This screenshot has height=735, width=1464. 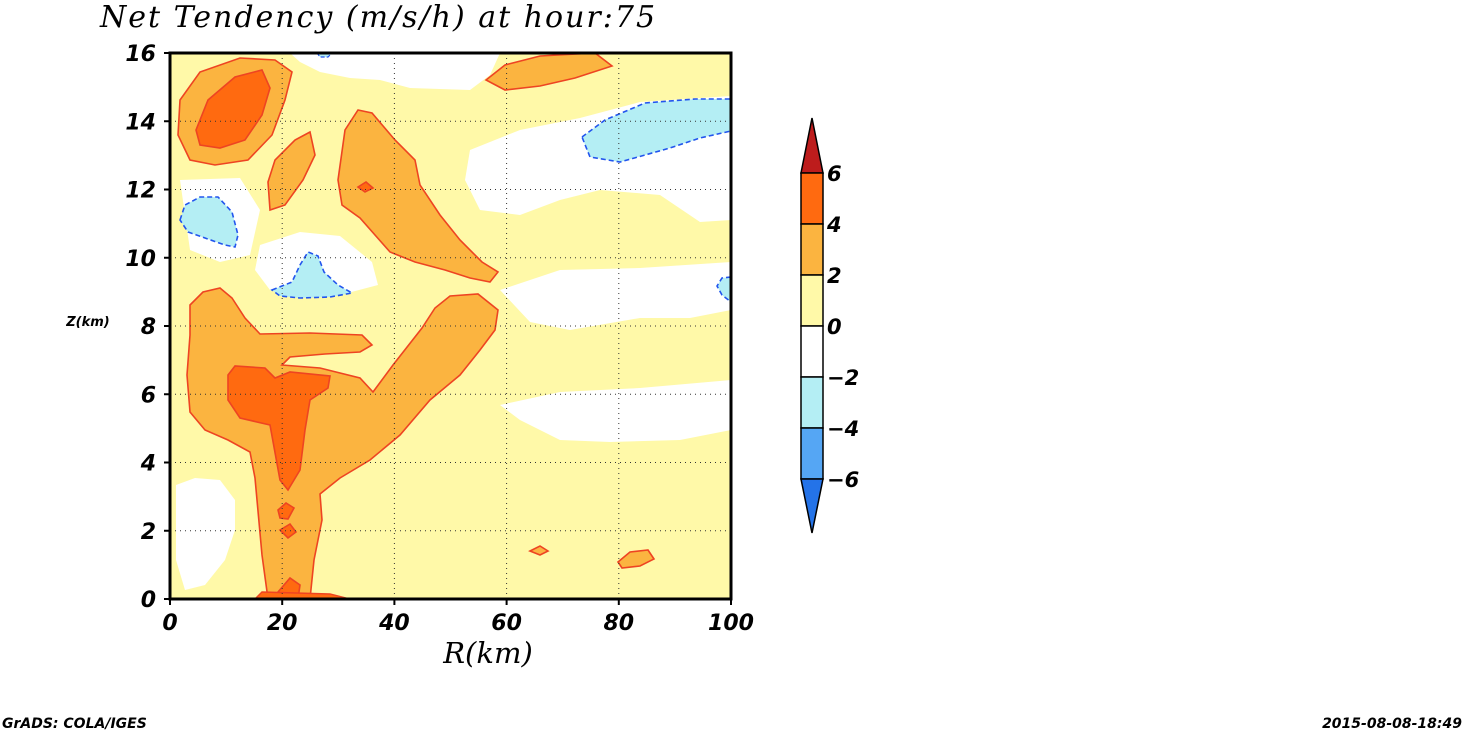 I want to click on core-upper-left, so click(x=233, y=109).